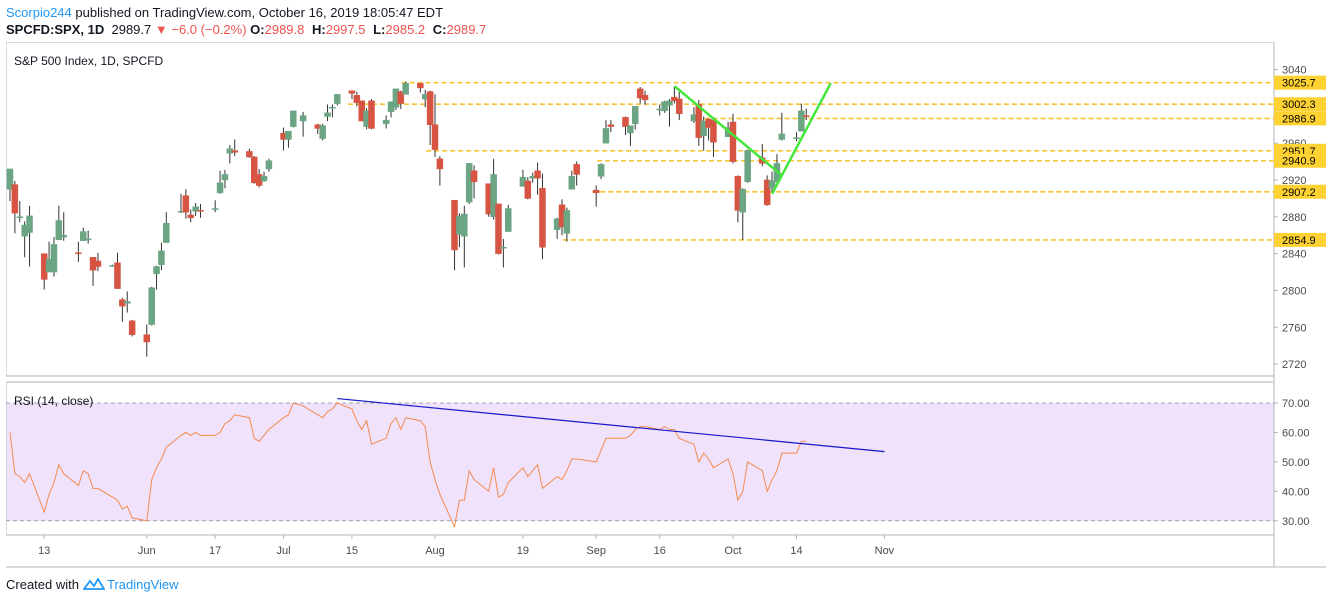 The height and width of the screenshot is (603, 1330). Describe the element at coordinates (42, 584) in the screenshot. I see `created-with-text: Created with` at that location.